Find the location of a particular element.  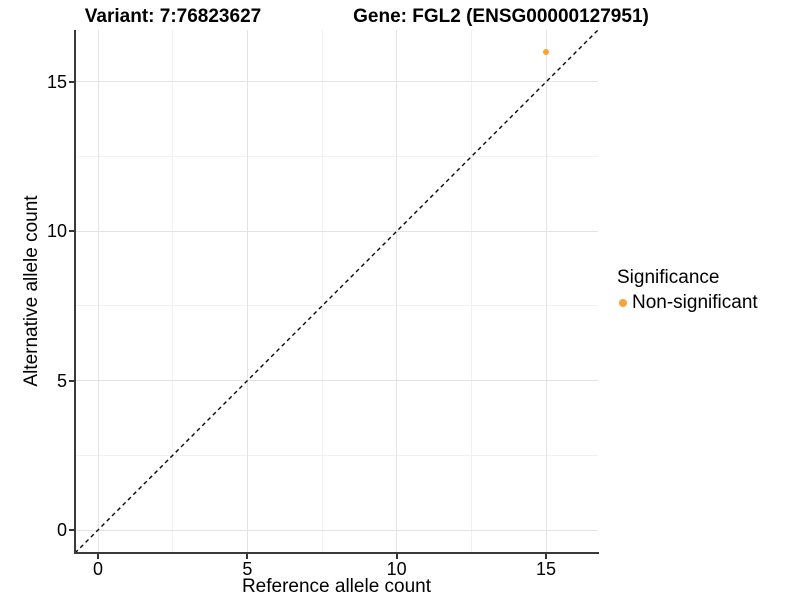

y-axis-line is located at coordinates (75, 292).